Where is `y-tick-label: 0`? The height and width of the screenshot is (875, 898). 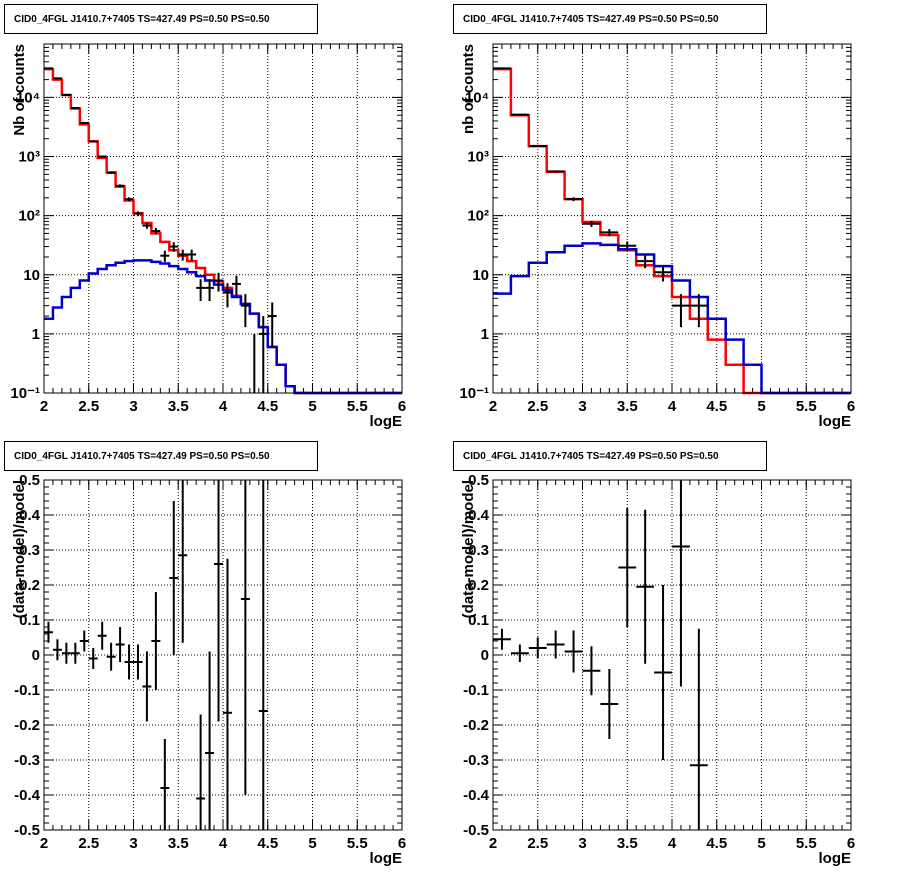 y-tick-label: 0 is located at coordinates (36, 655).